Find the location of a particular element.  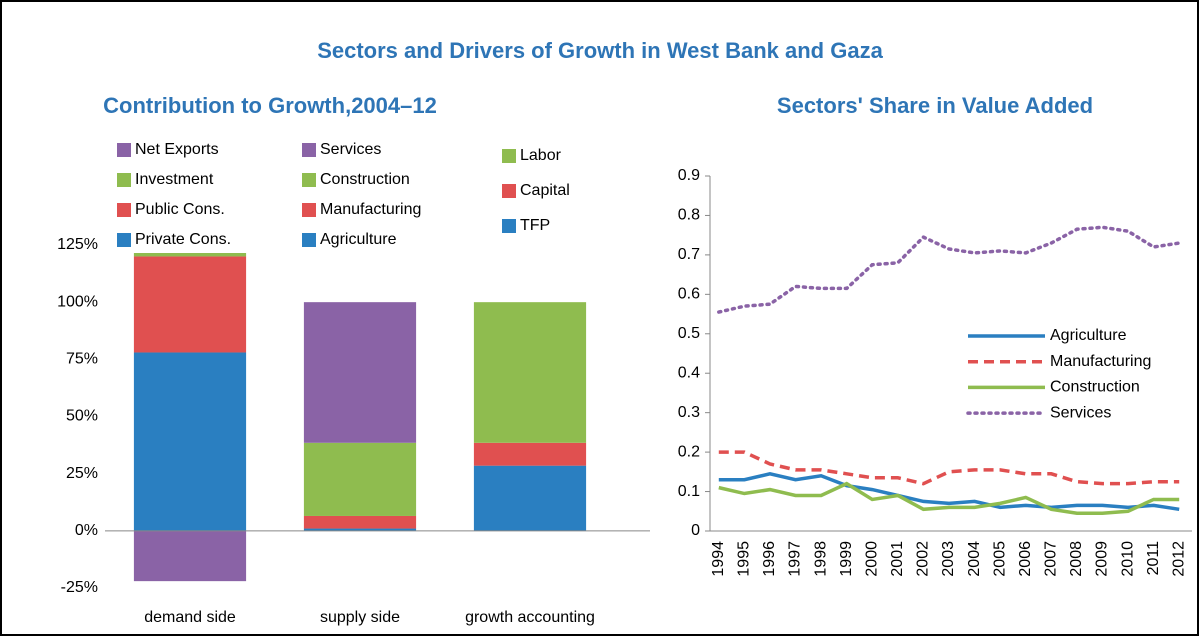

x-tick-label: 2000 is located at coordinates (871, 559).